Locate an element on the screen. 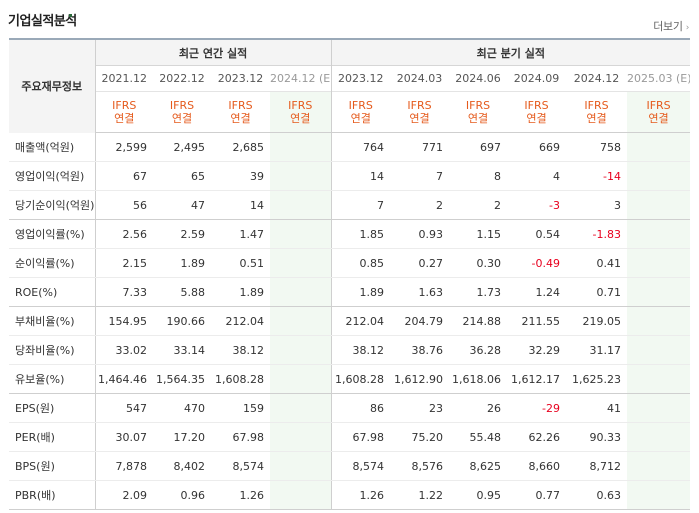 The height and width of the screenshot is (513, 699). annual-period-header: 2022.12 is located at coordinates (182, 78).